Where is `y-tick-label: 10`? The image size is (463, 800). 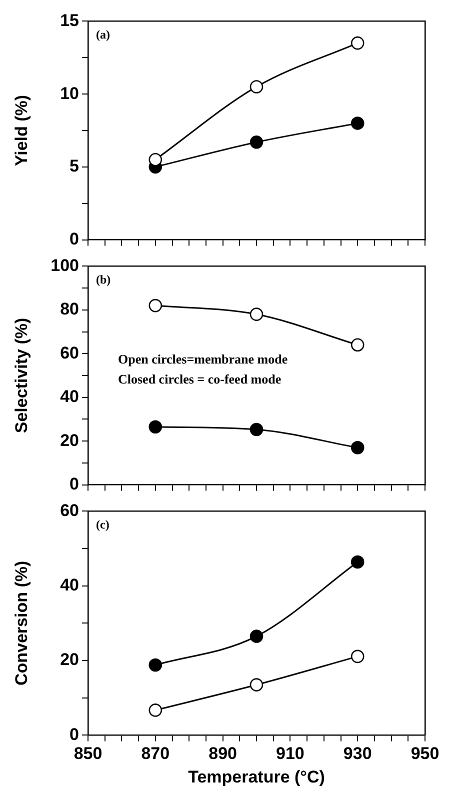
y-tick-label: 10 is located at coordinates (69, 93).